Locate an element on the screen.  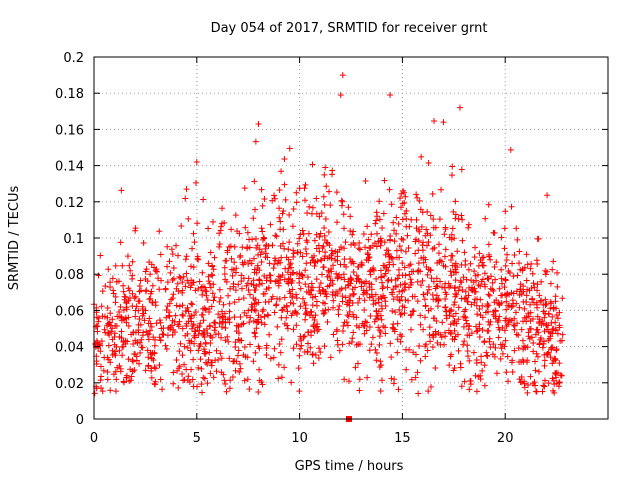
y-tick-label: 0.2 is located at coordinates (73, 58).